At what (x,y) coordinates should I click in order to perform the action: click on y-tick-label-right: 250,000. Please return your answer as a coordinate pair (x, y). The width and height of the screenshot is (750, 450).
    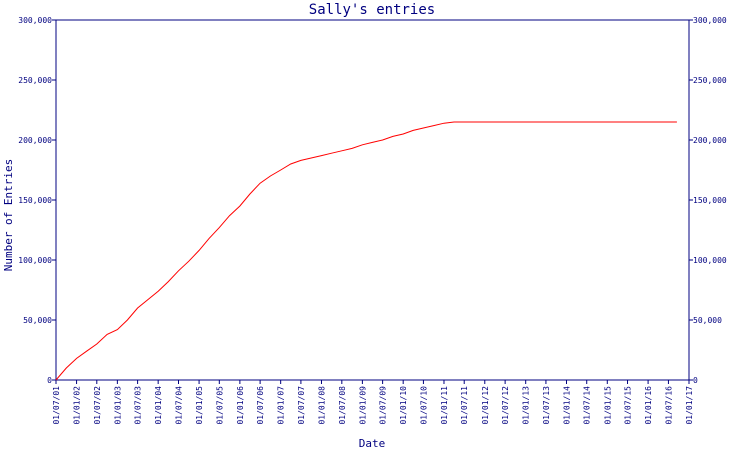
    Looking at the image, I should click on (710, 80).